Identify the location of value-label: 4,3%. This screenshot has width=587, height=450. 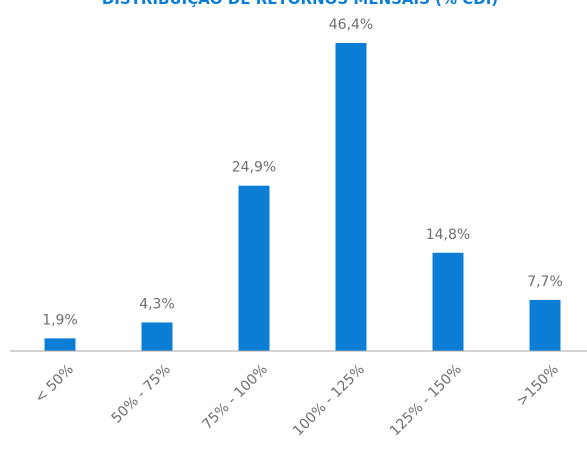
(157, 304).